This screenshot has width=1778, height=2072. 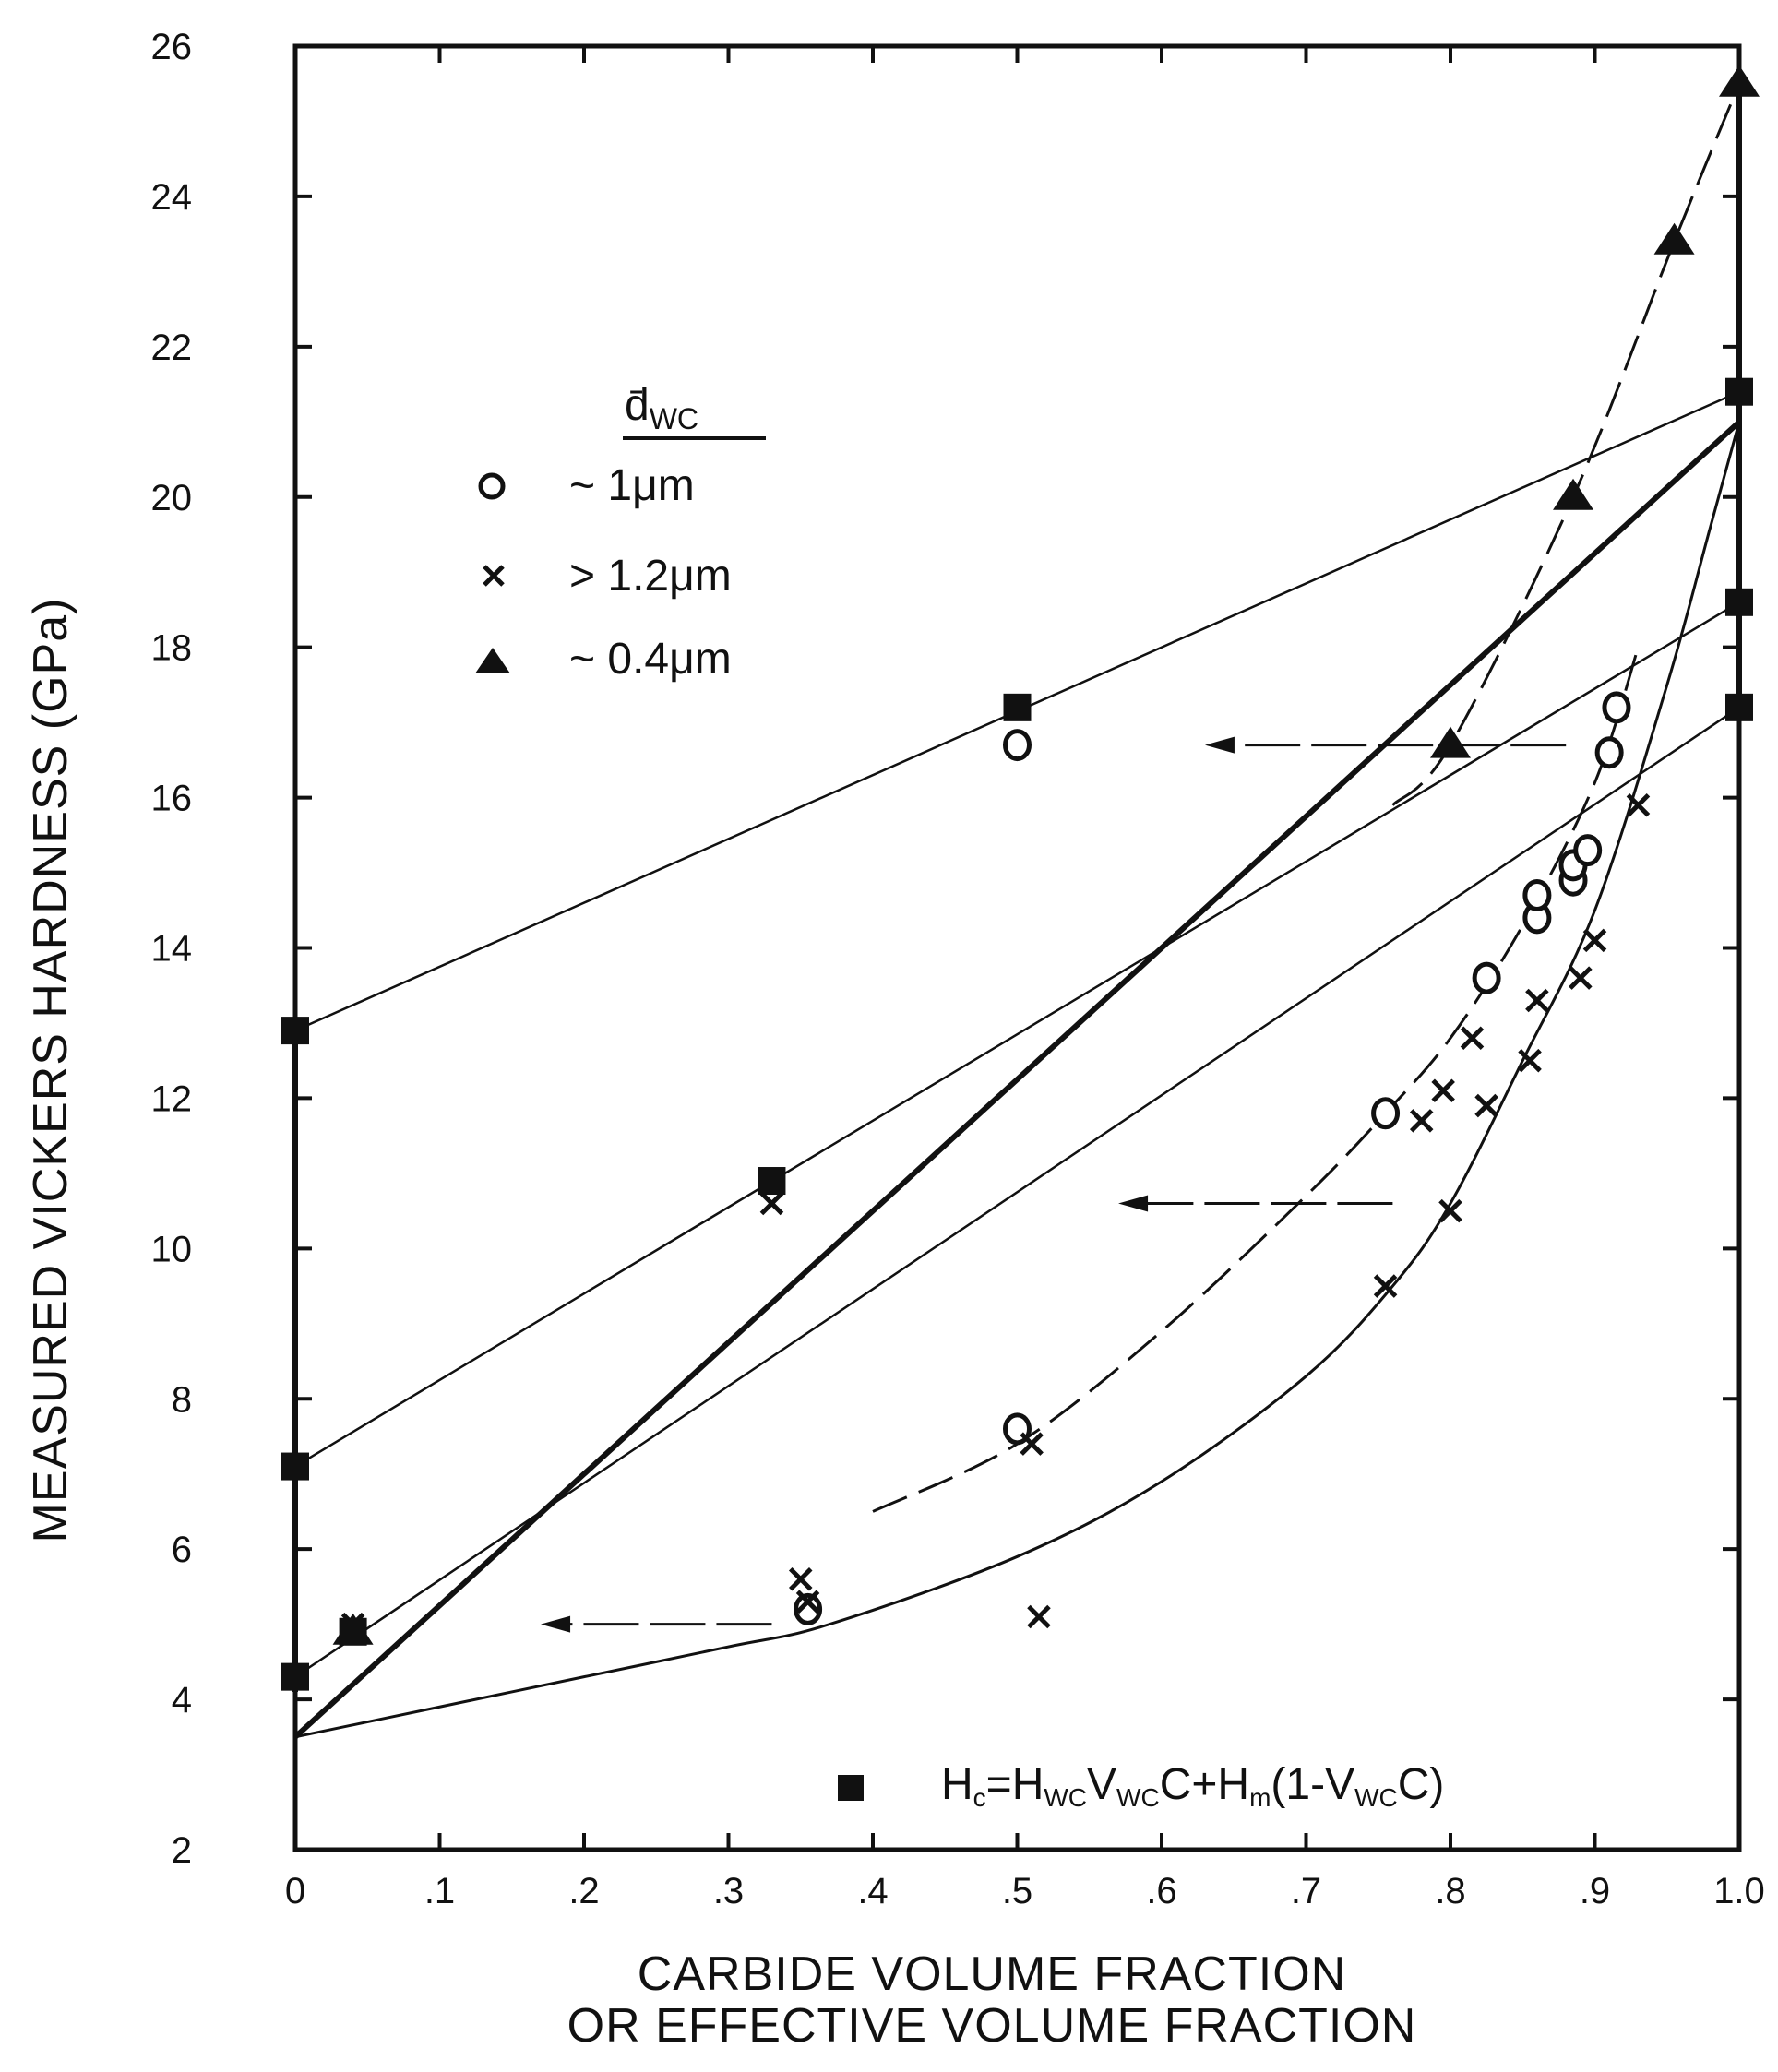 What do you see at coordinates (494, 576) in the screenshot?
I see `legend-x-marker` at bounding box center [494, 576].